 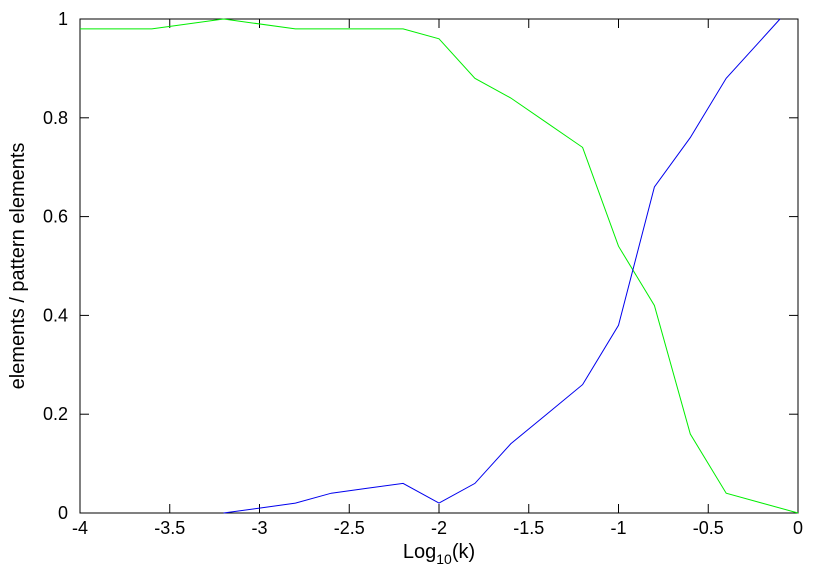 What do you see at coordinates (80, 528) in the screenshot?
I see `x-tick-label: -4` at bounding box center [80, 528].